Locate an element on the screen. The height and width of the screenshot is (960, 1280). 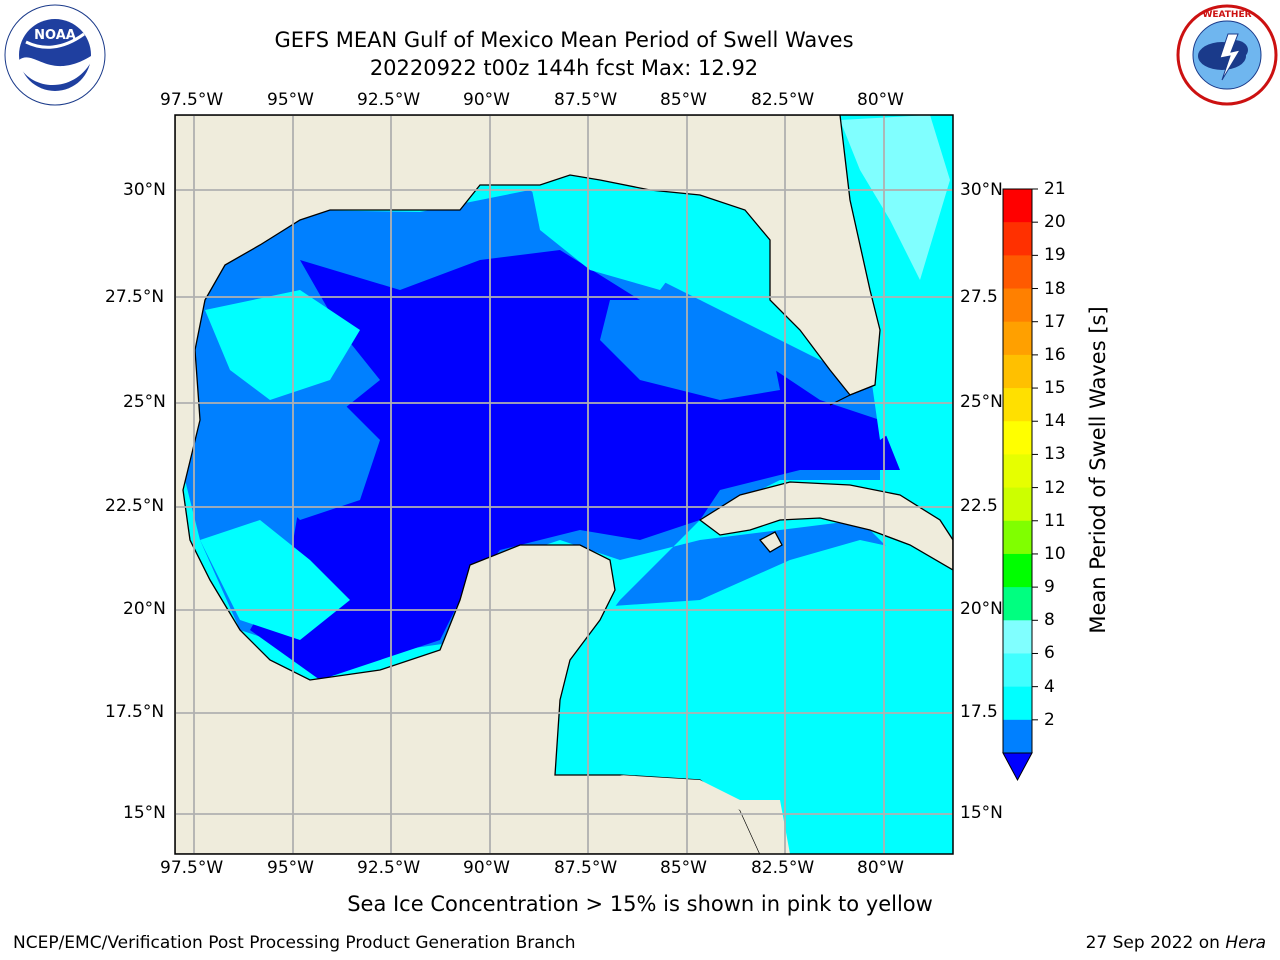
lon-label-bottom: 82.5°W is located at coordinates (783, 868).